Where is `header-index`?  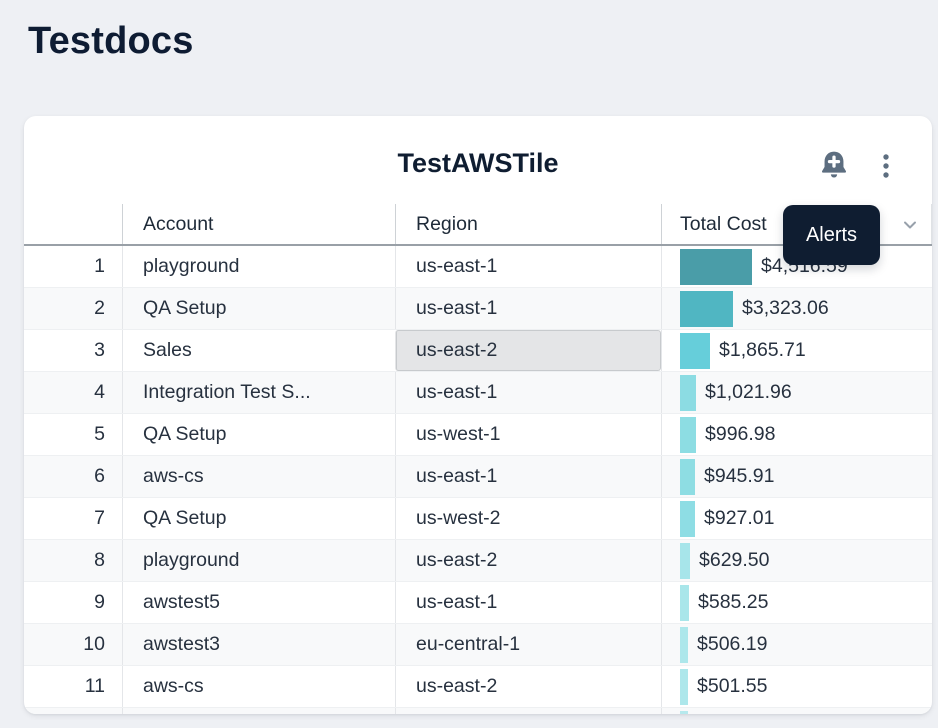 header-index is located at coordinates (73, 224).